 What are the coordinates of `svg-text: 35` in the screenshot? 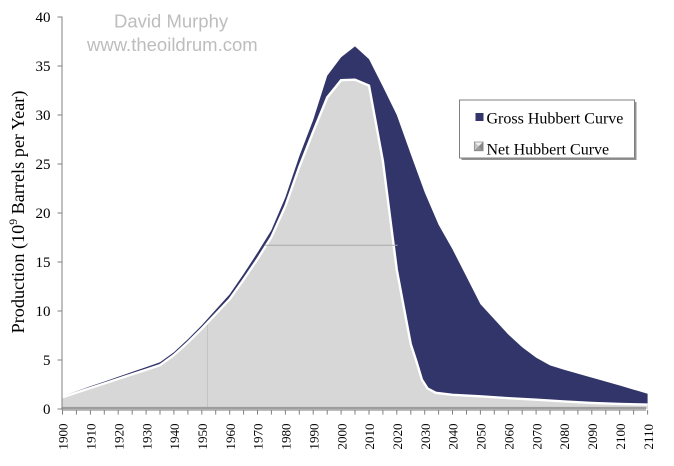 It's located at (43, 67).